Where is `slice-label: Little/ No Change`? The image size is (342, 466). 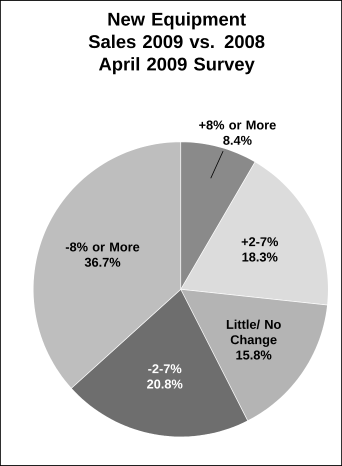
slice-label: Little/ No Change is located at coordinates (253, 333).